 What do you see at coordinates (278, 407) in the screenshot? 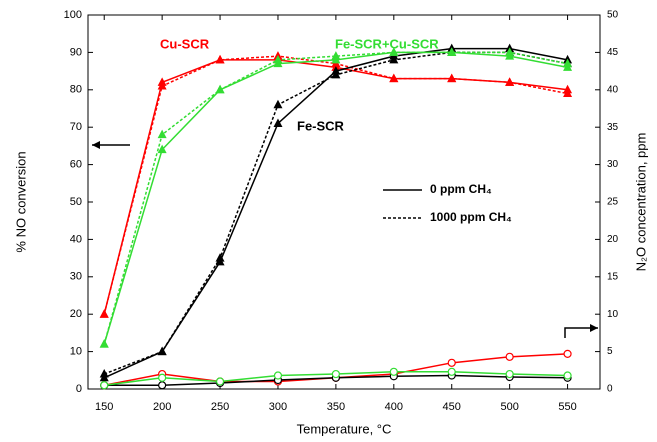
I see `x-tick-label: 300` at bounding box center [278, 407].